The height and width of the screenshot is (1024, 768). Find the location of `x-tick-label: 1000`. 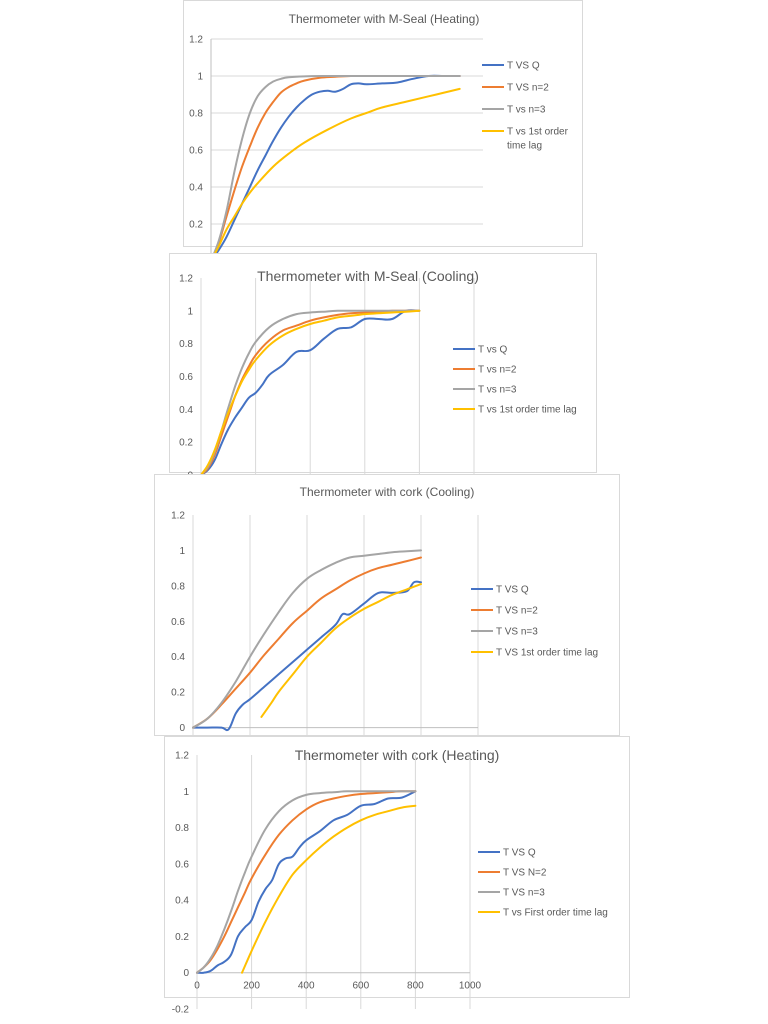

x-tick-label: 1000 is located at coordinates (470, 986).